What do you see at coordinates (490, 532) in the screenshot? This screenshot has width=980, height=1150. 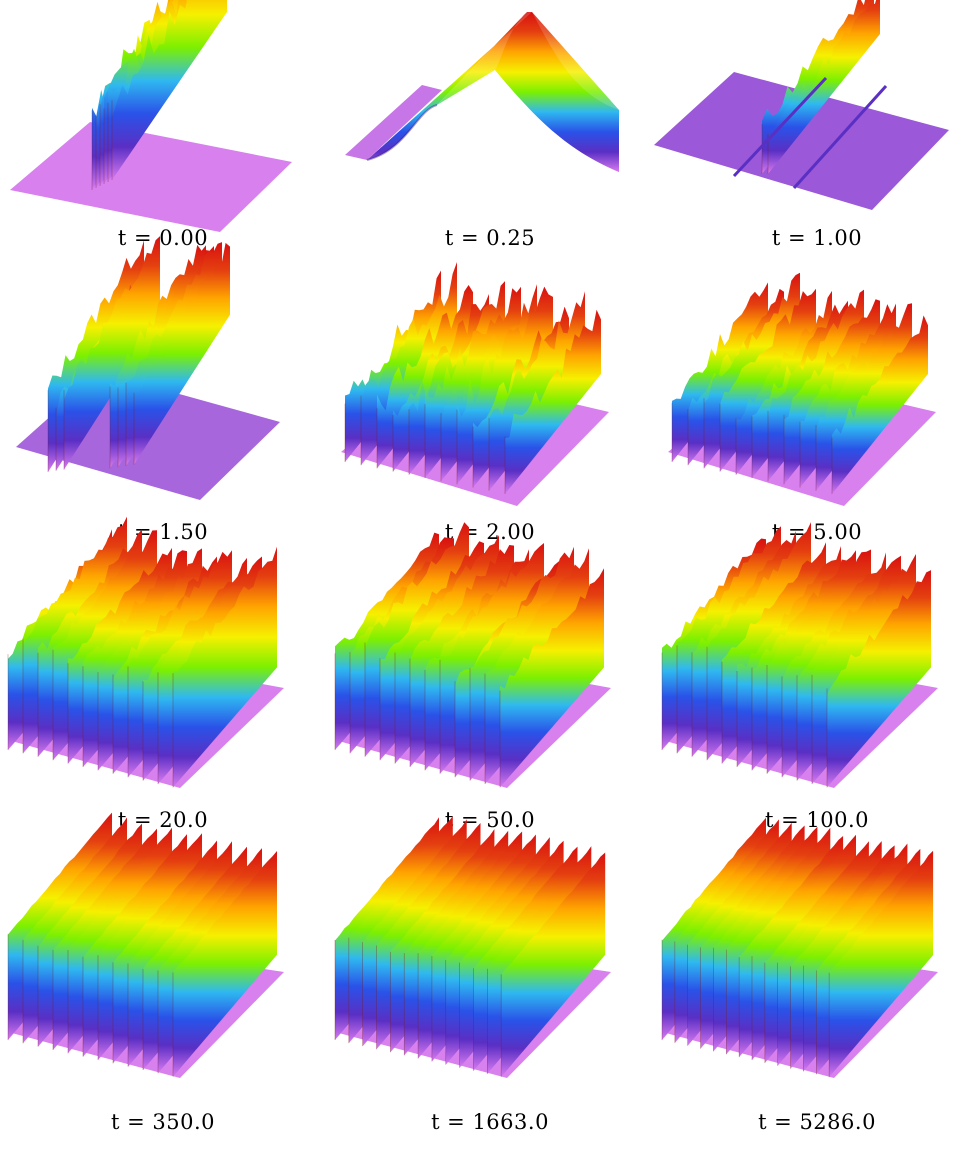 I see `panel-caption: t = 2.00` at bounding box center [490, 532].